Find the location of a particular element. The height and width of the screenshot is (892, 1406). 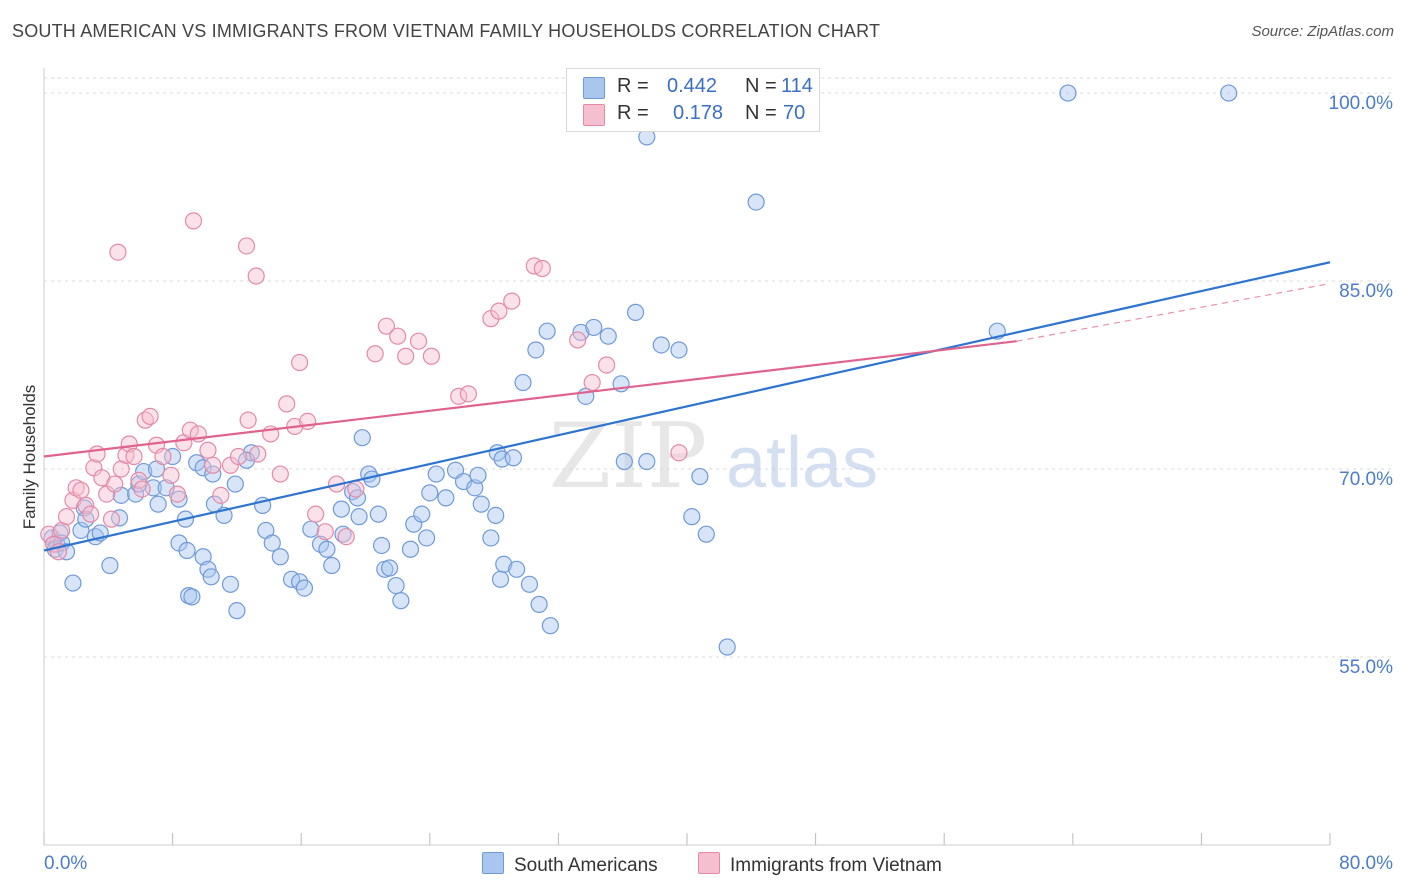

legend-r-value: 0.442 is located at coordinates (692, 86).